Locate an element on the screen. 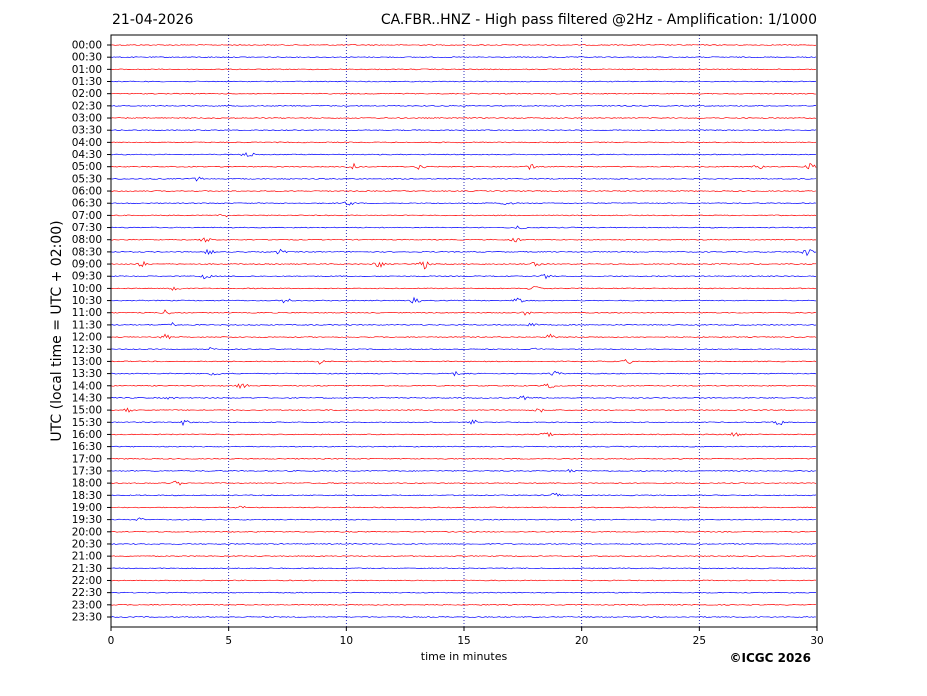 This screenshot has width=927, height=696. trace-2000 is located at coordinates (463, 531).